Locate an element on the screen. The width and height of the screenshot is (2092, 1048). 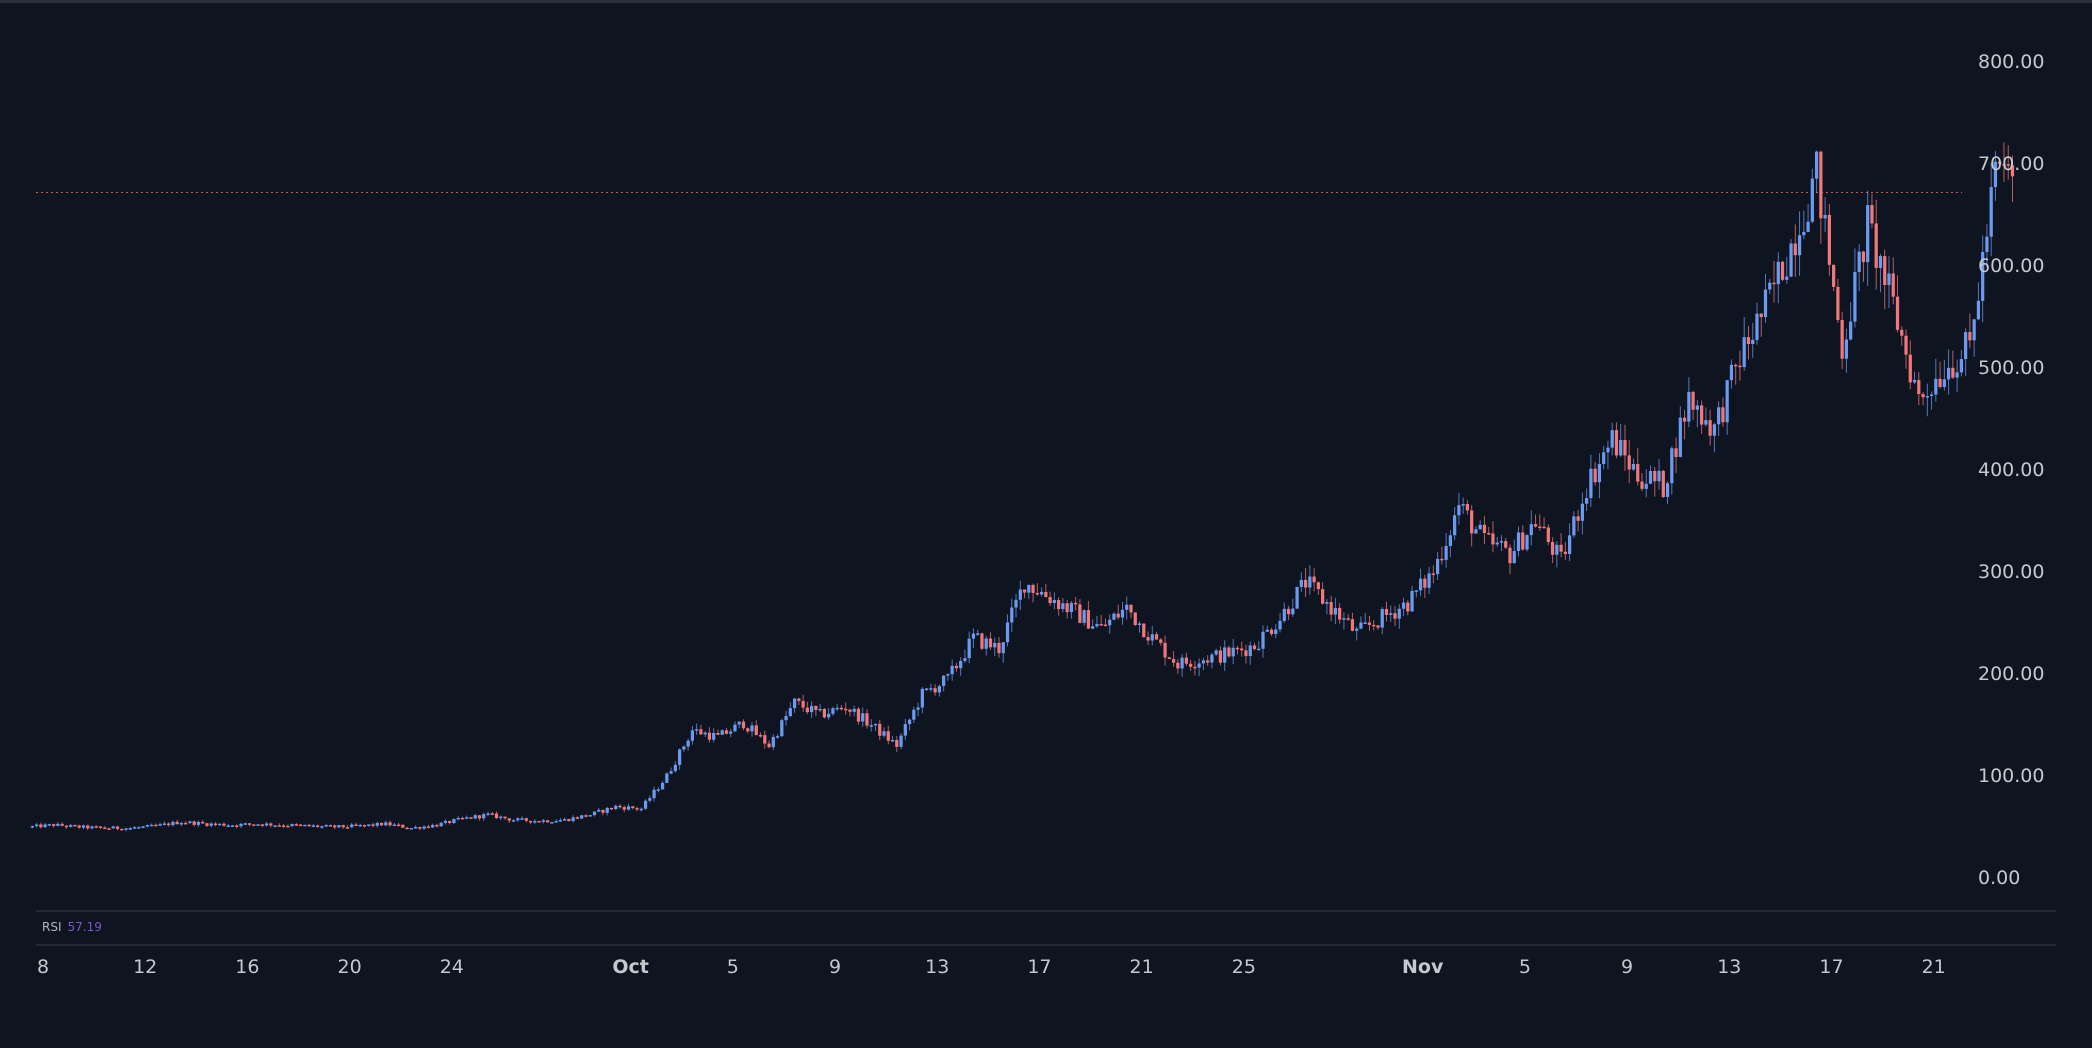
time-tick-label: 5 is located at coordinates (1524, 967).